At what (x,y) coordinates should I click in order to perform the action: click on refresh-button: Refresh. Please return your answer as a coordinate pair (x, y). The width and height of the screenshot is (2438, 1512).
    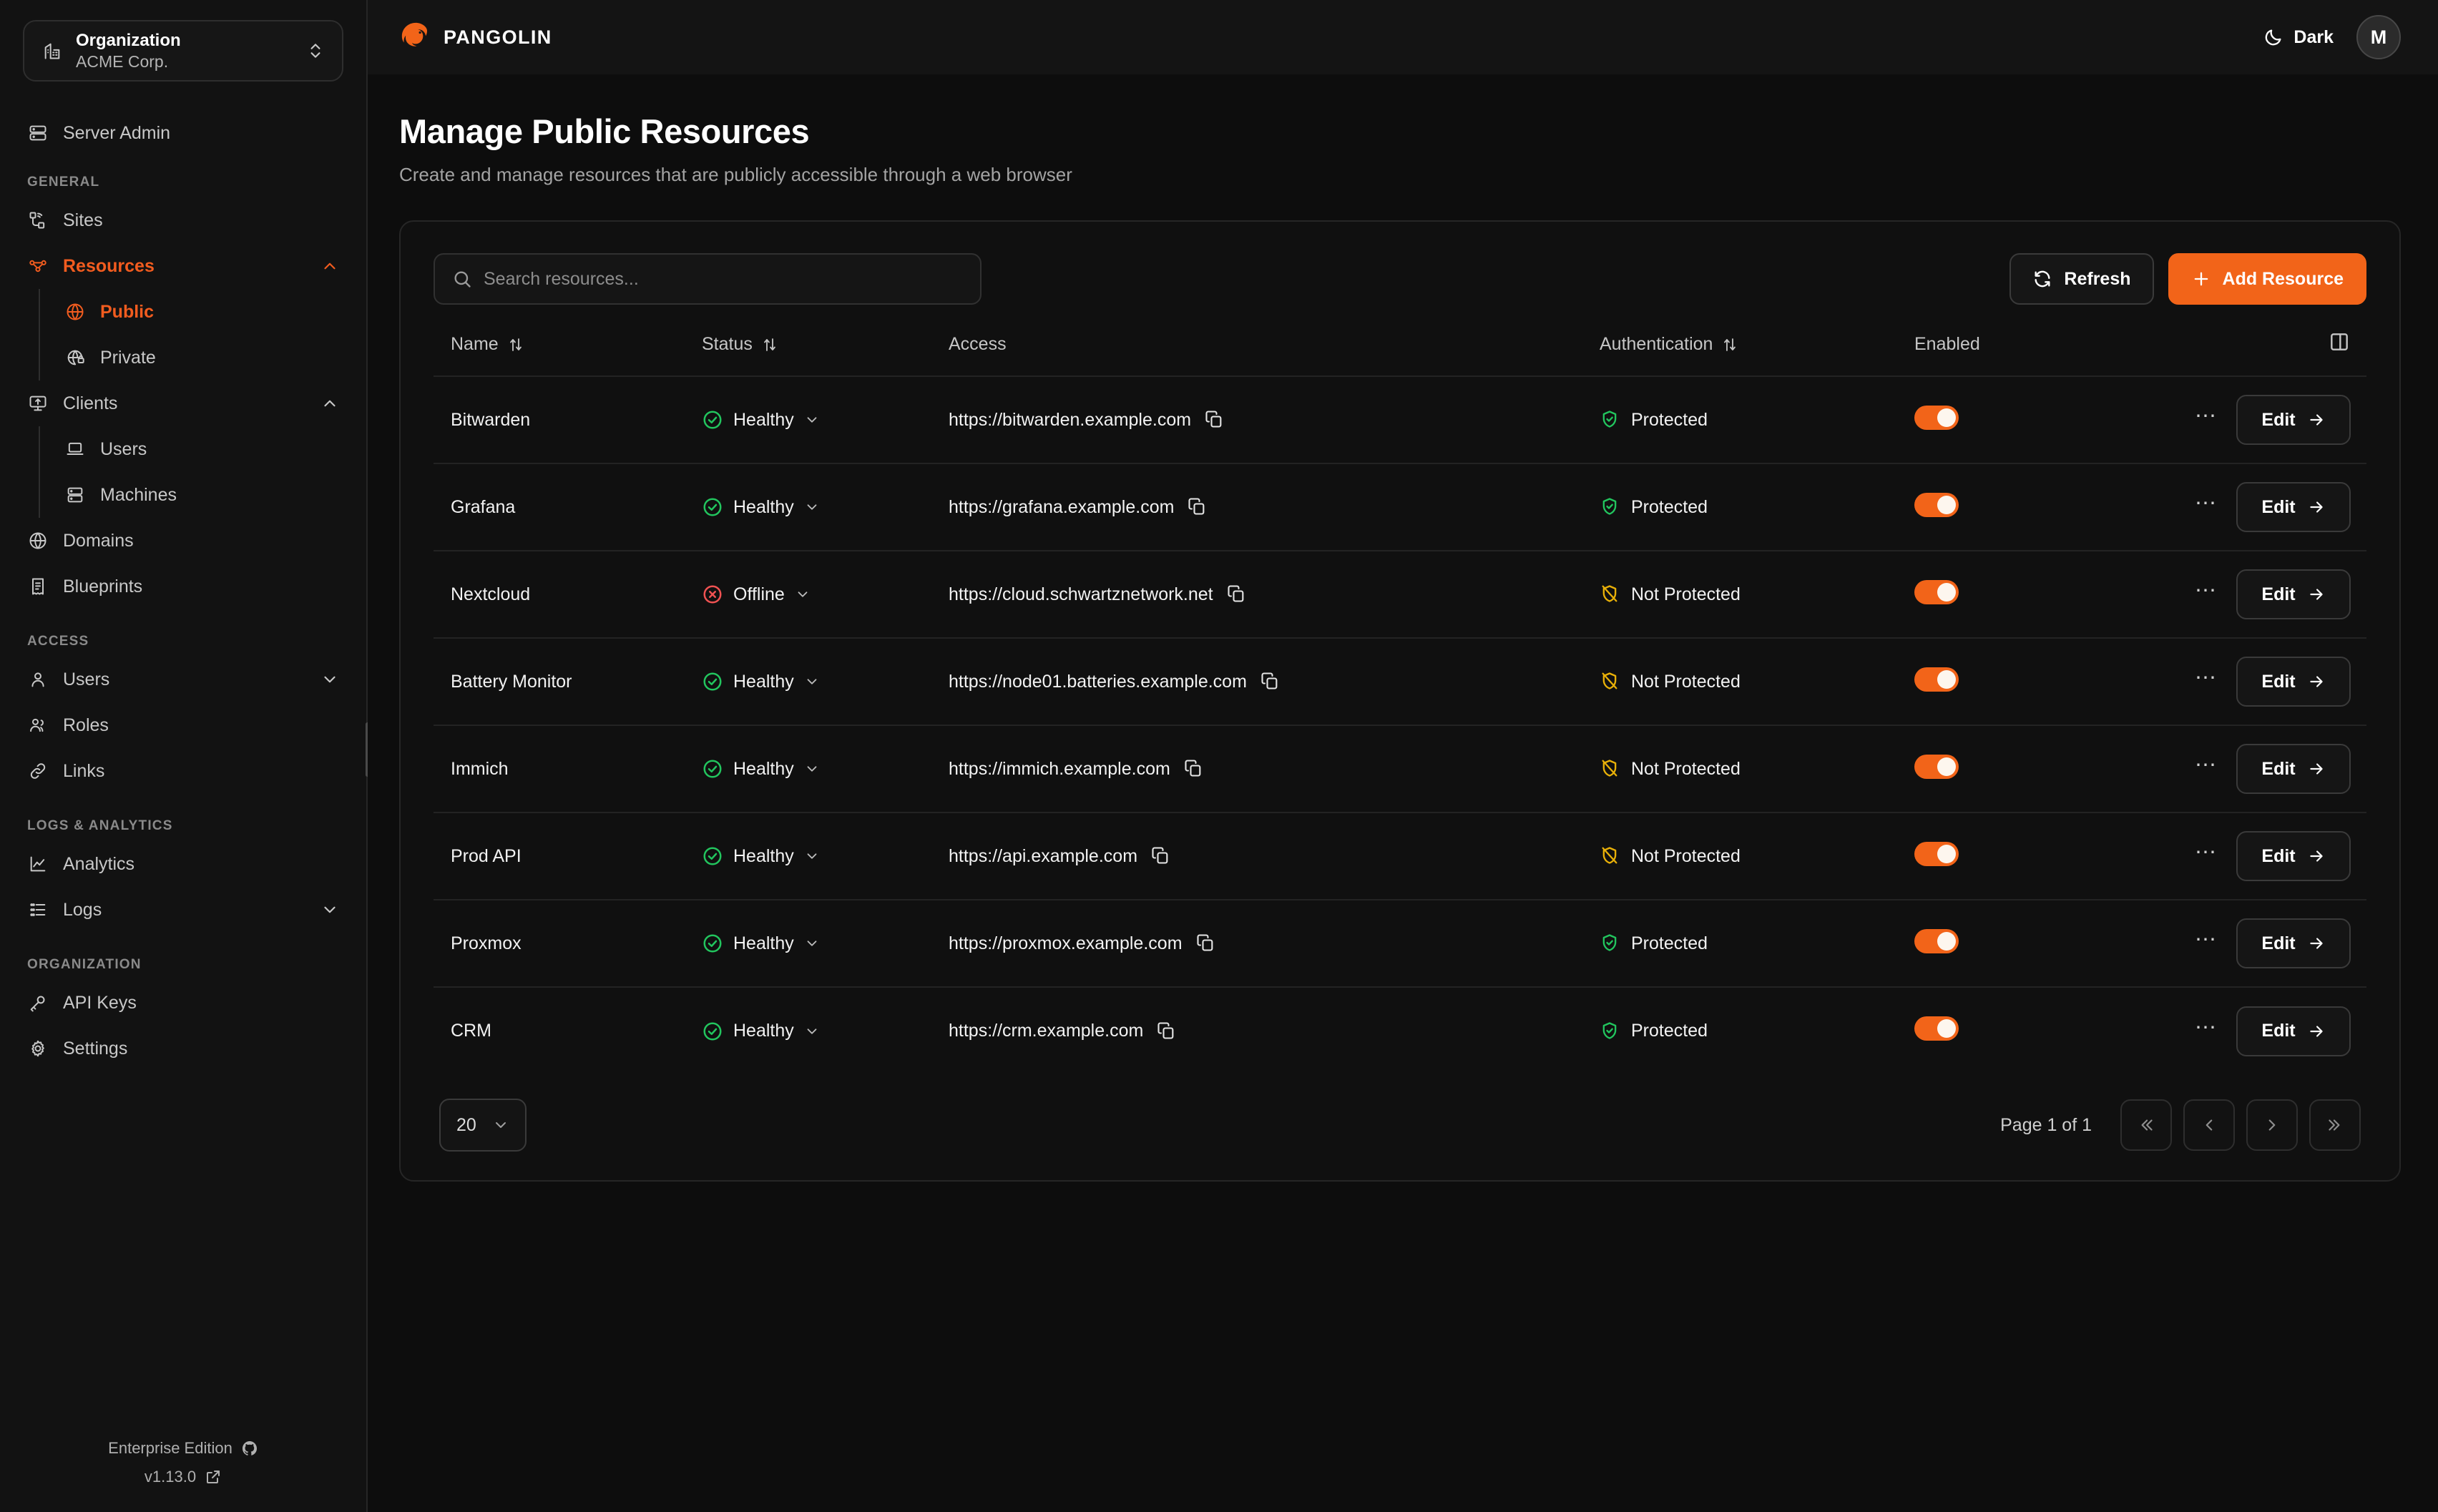
    Looking at the image, I should click on (2081, 279).